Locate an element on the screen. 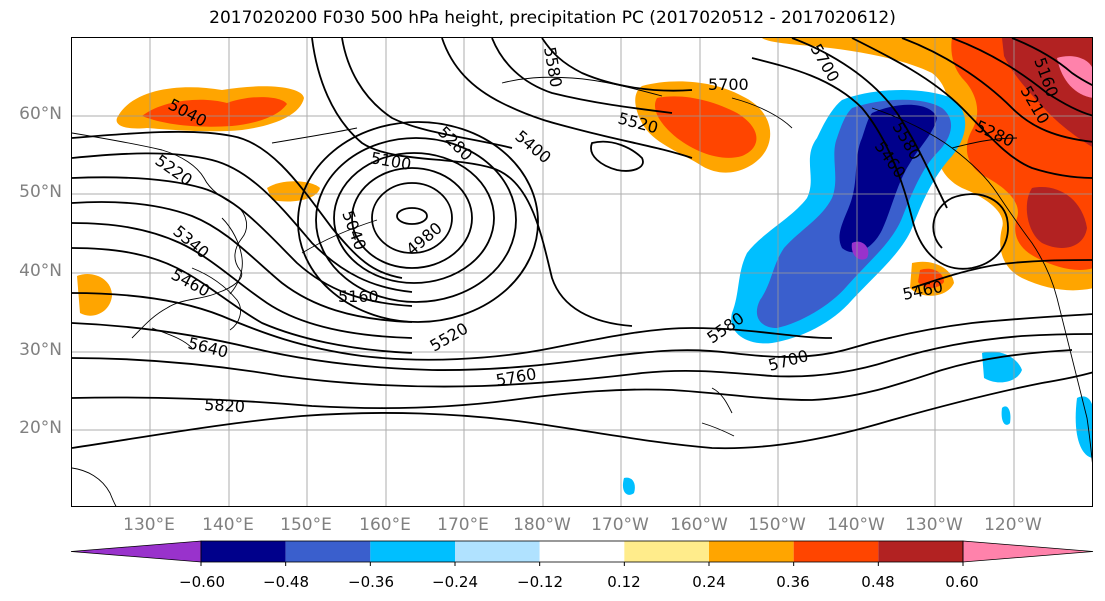 Image resolution: width=1105 pixels, height=601 pixels. lon-label: 170°W is located at coordinates (620, 525).